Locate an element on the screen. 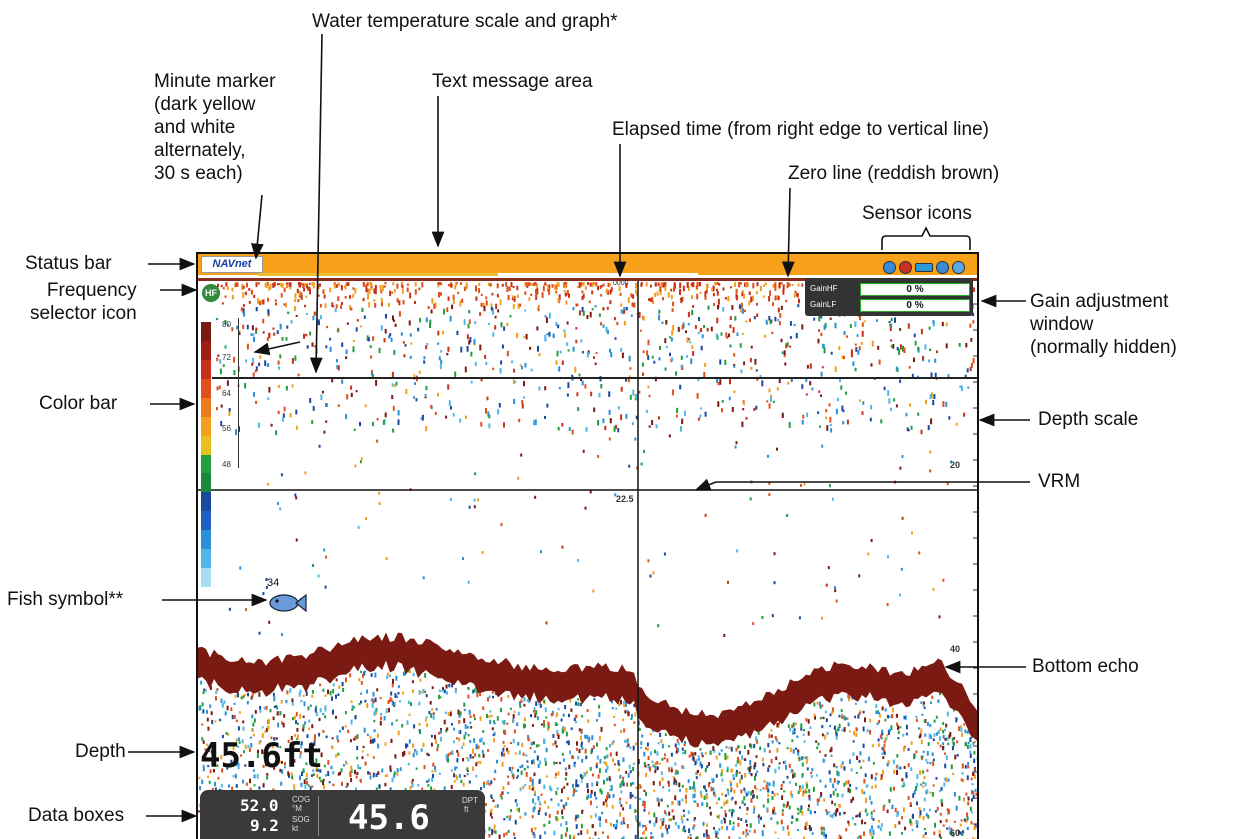  arrow-water-temp is located at coordinates (319, 203).